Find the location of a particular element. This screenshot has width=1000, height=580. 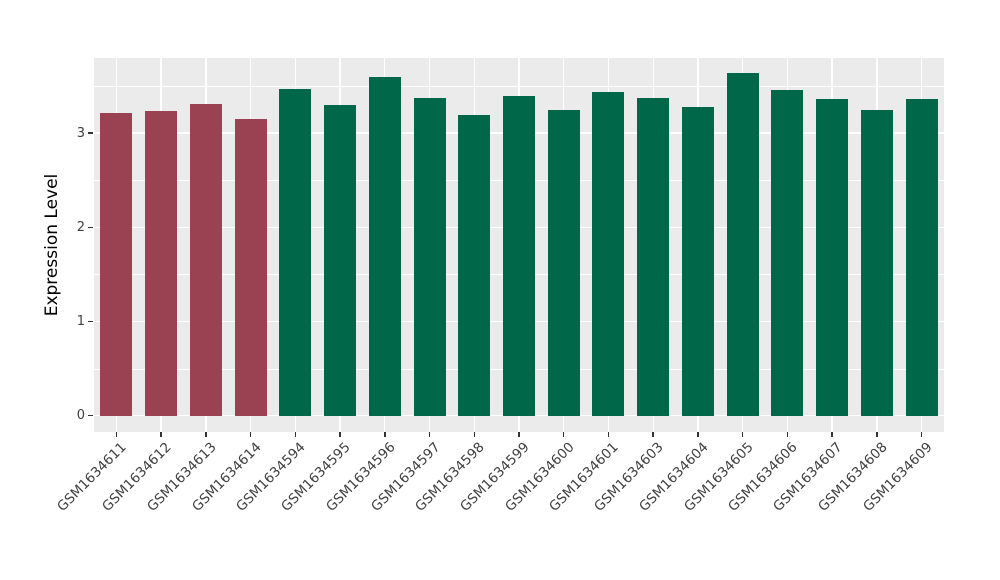

gridline-minor is located at coordinates (519, 86).